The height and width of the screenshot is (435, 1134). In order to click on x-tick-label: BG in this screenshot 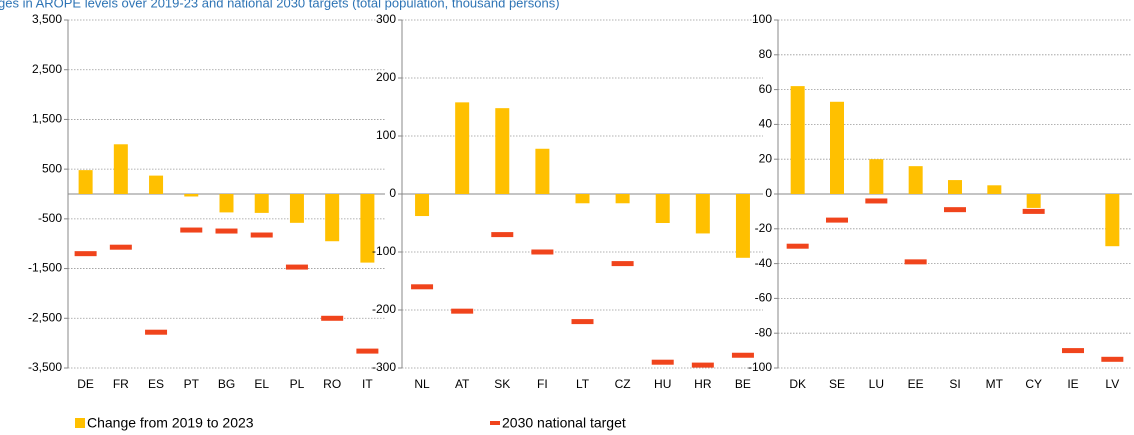, I will do `click(226, 384)`.